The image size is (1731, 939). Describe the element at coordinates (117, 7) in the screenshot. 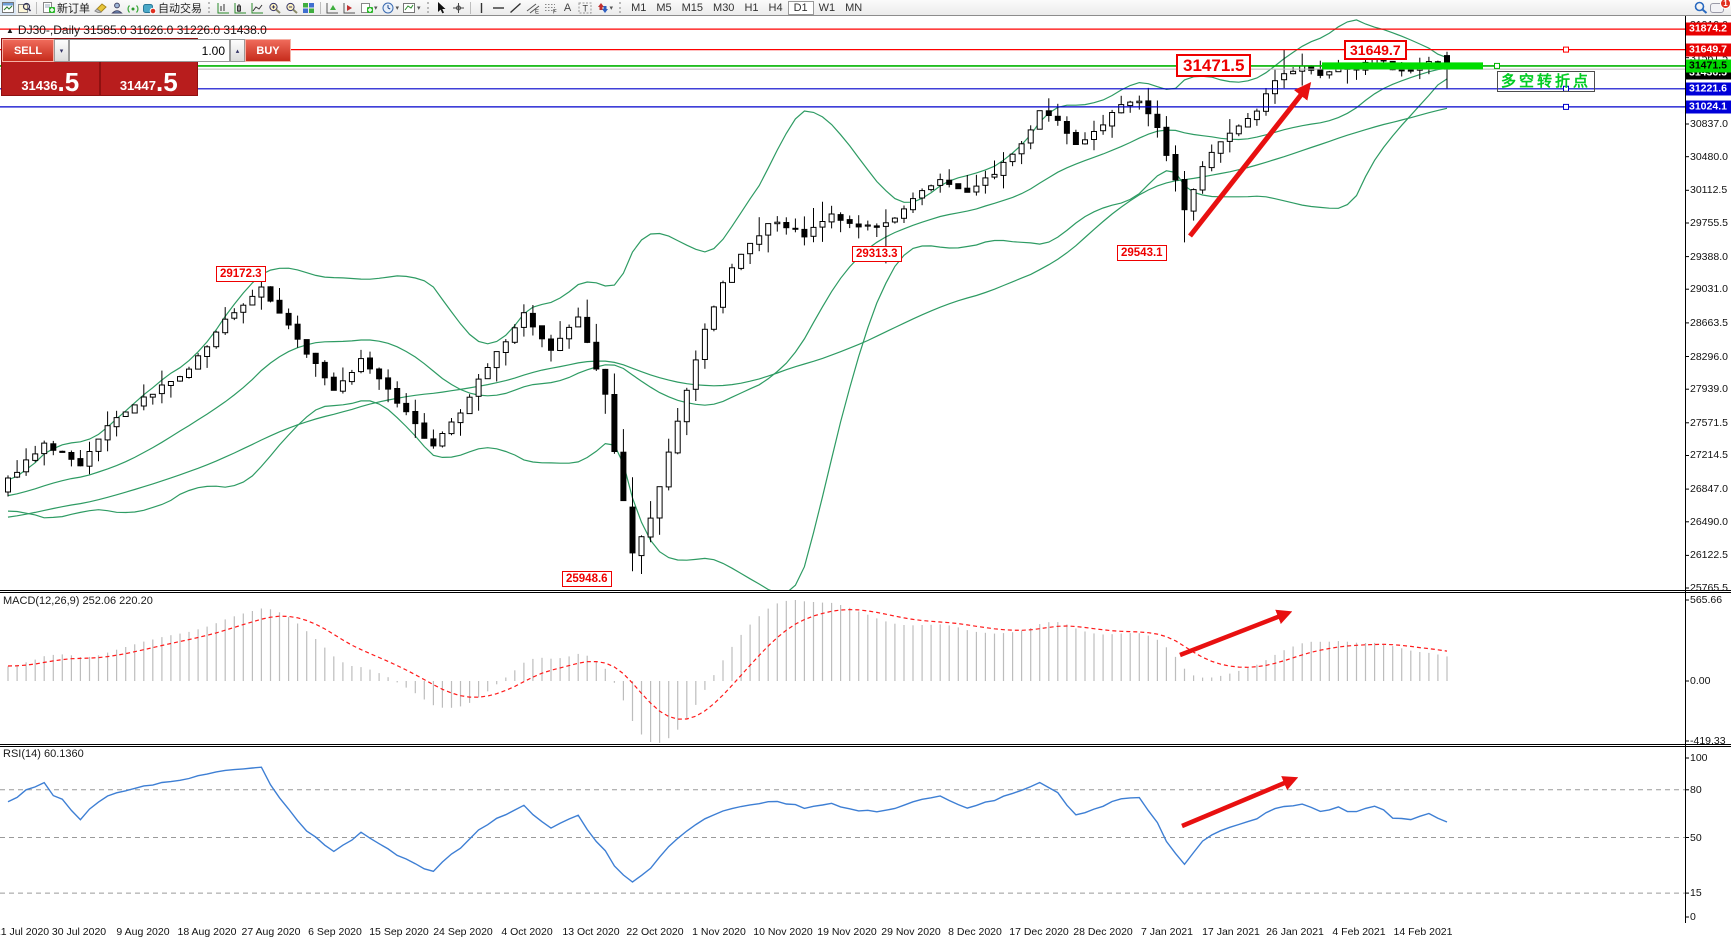

I see `profile-icon` at that location.